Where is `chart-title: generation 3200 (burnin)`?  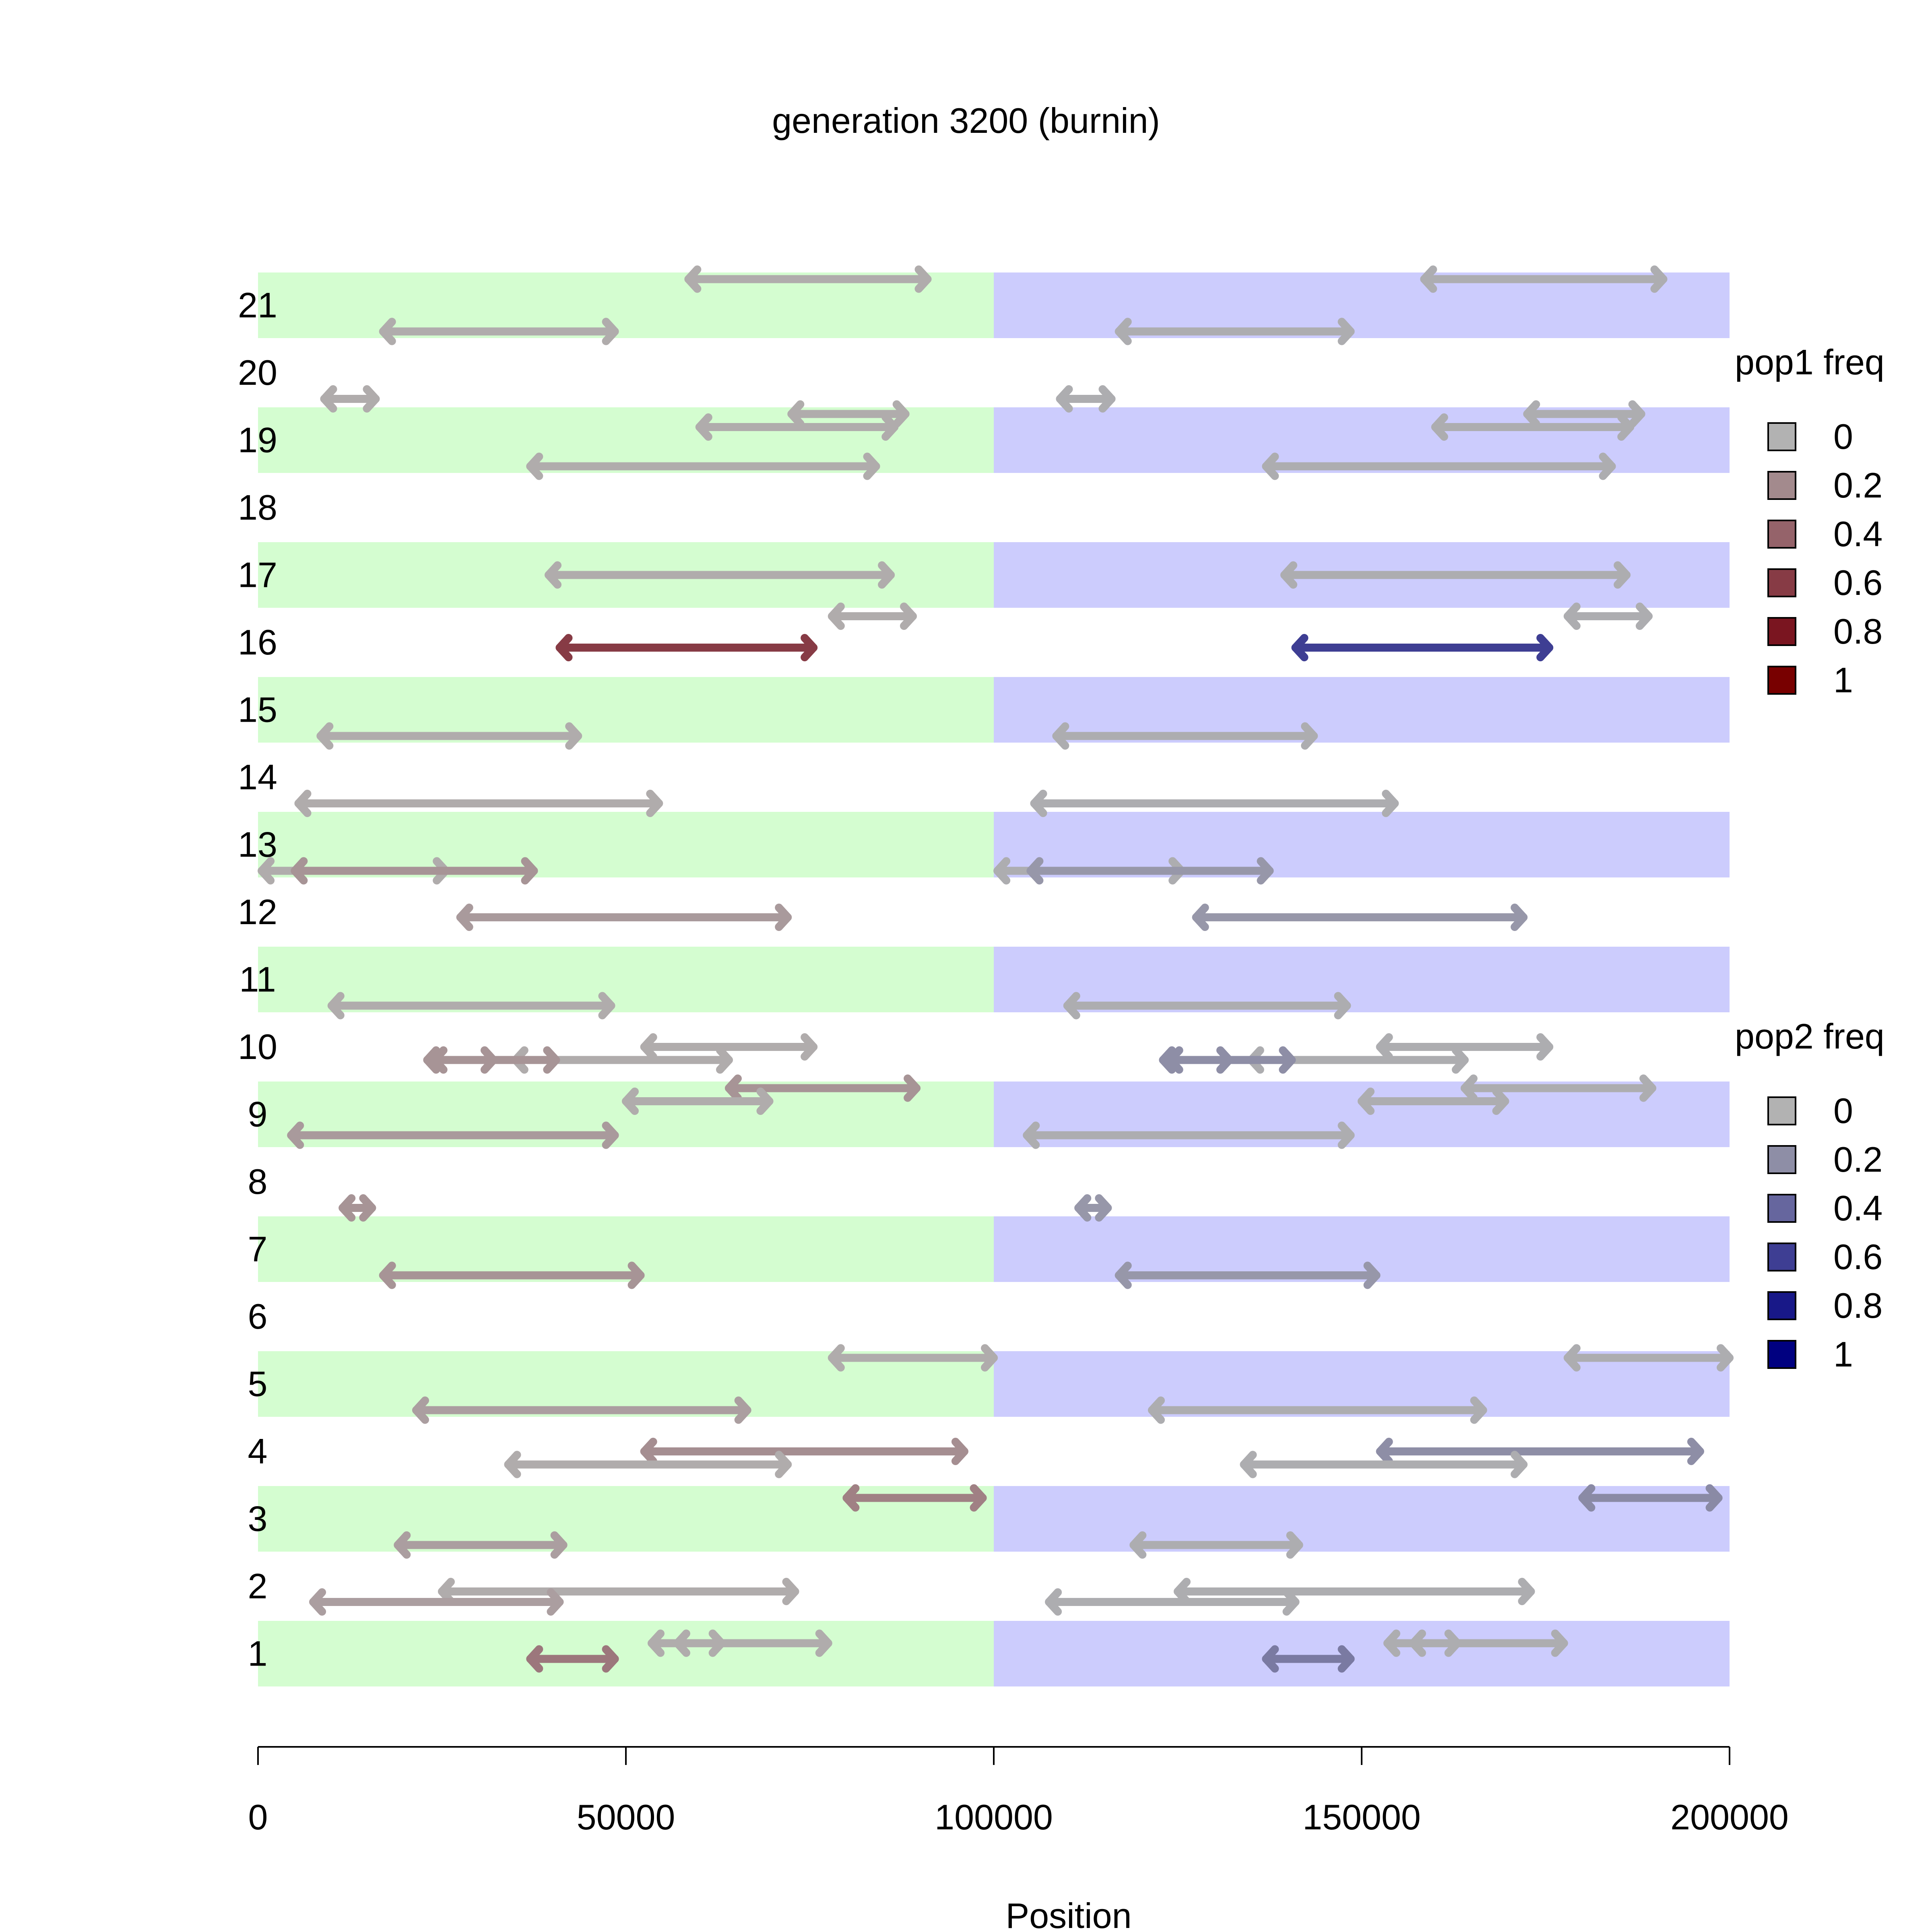
chart-title: generation 3200 (burnin) is located at coordinates (966, 121).